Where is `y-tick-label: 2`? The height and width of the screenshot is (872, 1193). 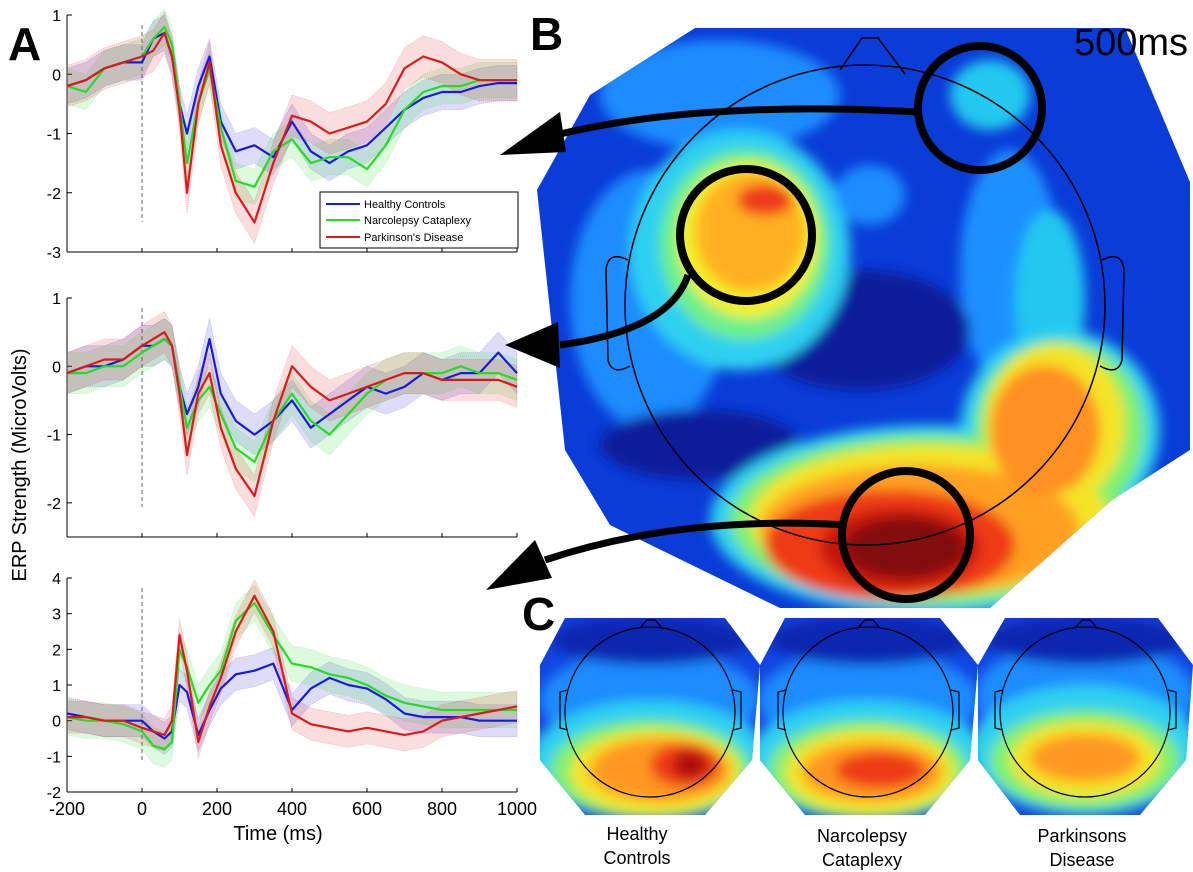 y-tick-label: 2 is located at coordinates (56, 650).